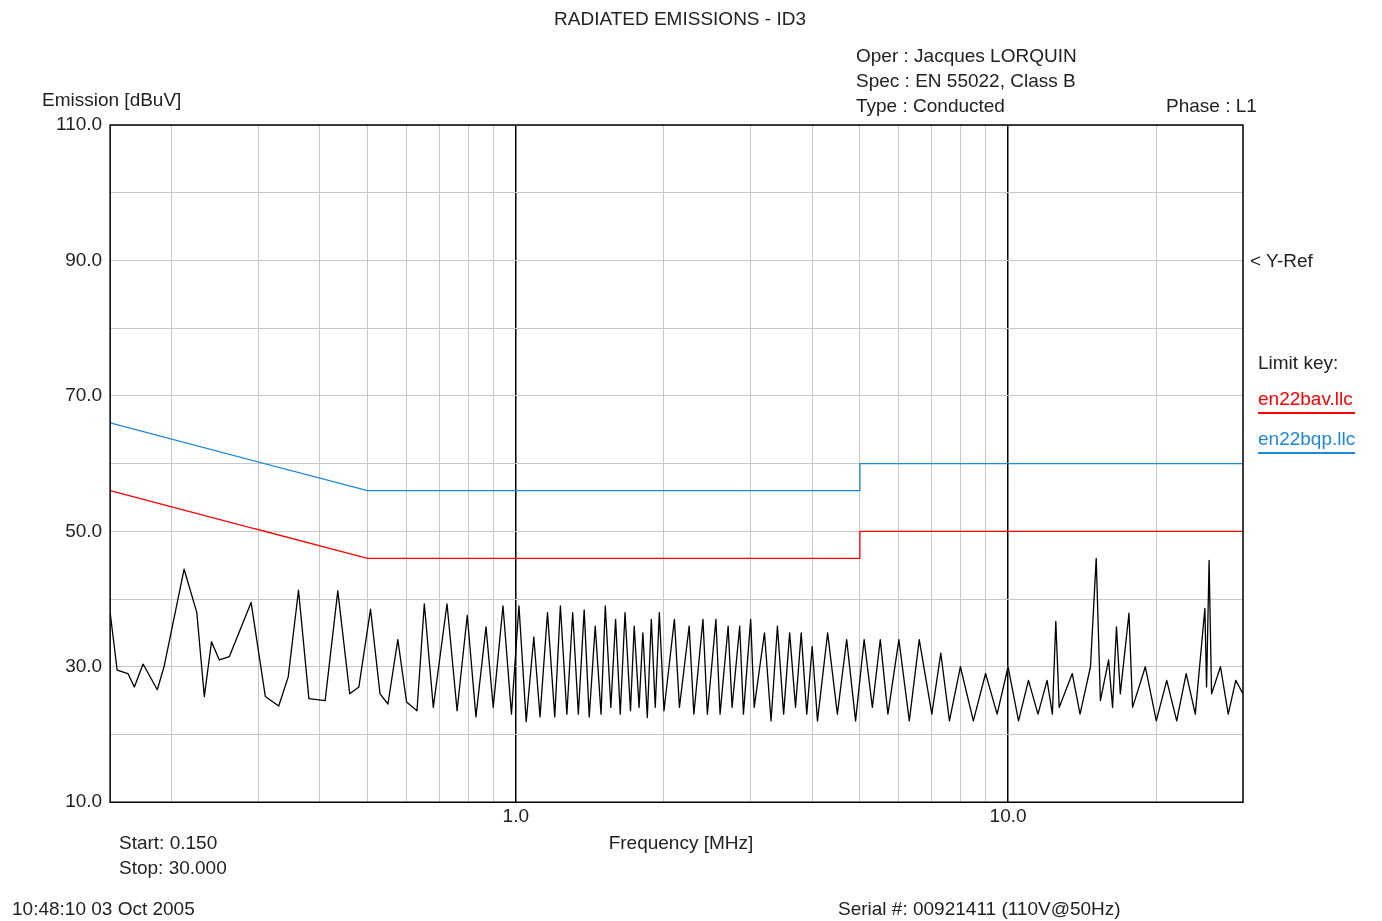  What do you see at coordinates (515, 815) in the screenshot?
I see `x-tick-label: 1.0` at bounding box center [515, 815].